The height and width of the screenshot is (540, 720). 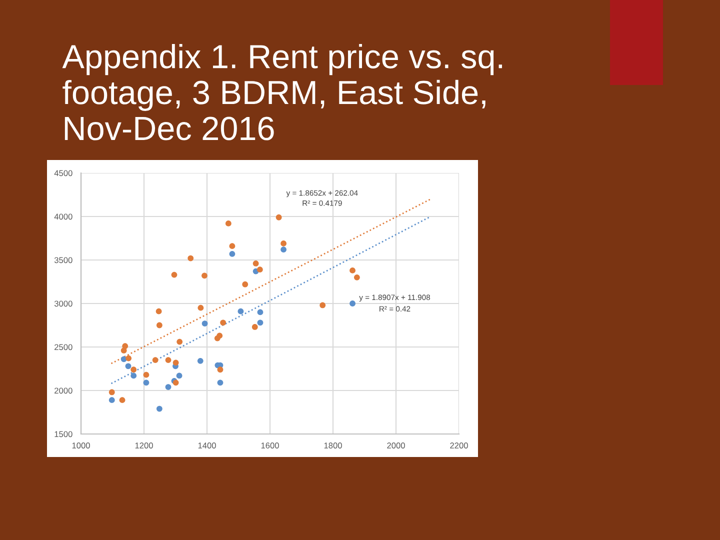 I want to click on y-tick-label: 4000, so click(x=63, y=217).